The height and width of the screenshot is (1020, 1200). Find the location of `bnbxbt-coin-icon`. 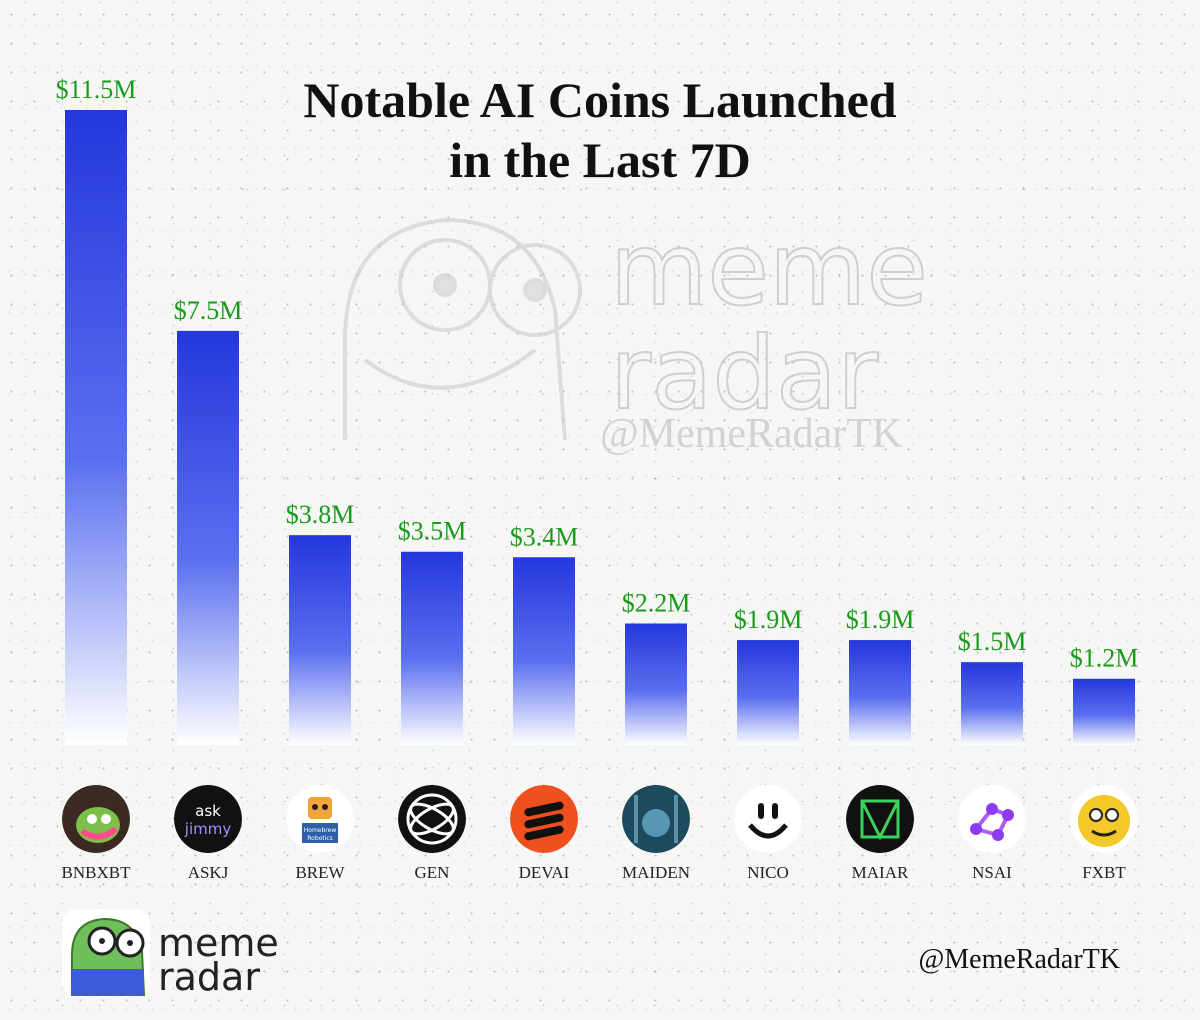

bnbxbt-coin-icon is located at coordinates (96, 819).